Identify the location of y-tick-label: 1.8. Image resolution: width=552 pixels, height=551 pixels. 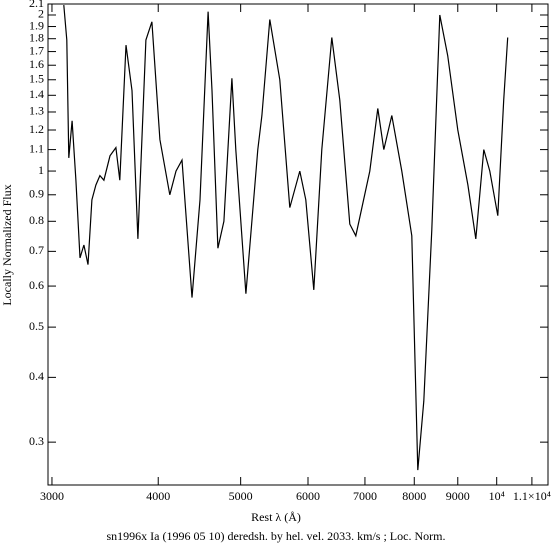
(36, 37).